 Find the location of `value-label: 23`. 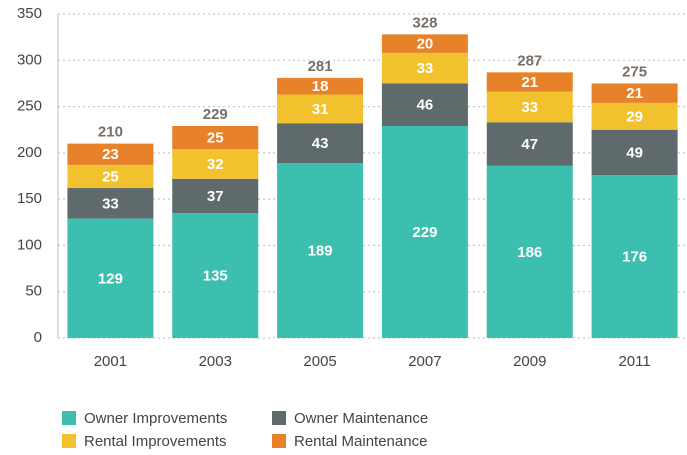

value-label: 23 is located at coordinates (110, 154).